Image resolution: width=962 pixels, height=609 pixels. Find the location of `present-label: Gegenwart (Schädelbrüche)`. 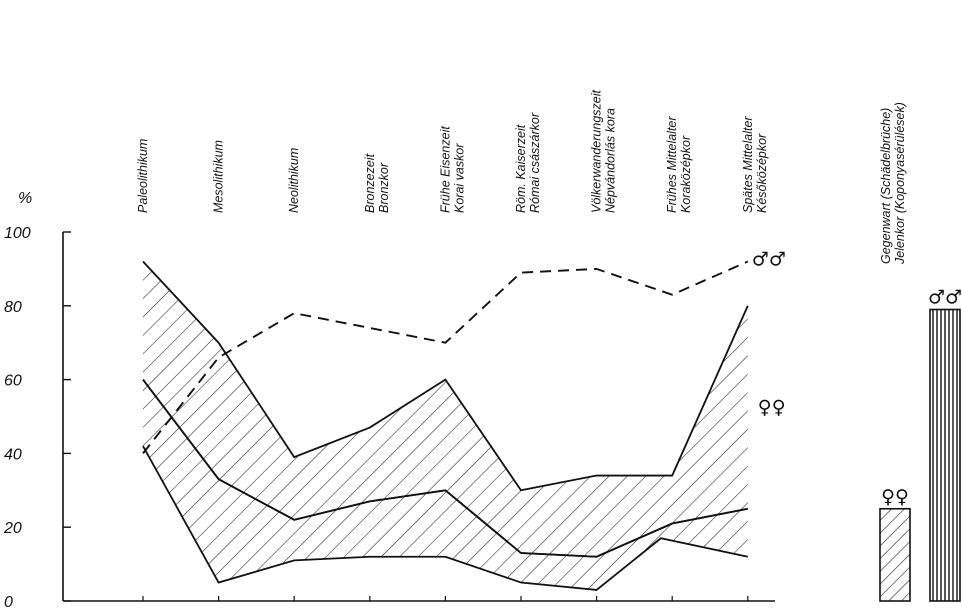

present-label: Gegenwart (Schädelbrüche) is located at coordinates (886, 186).